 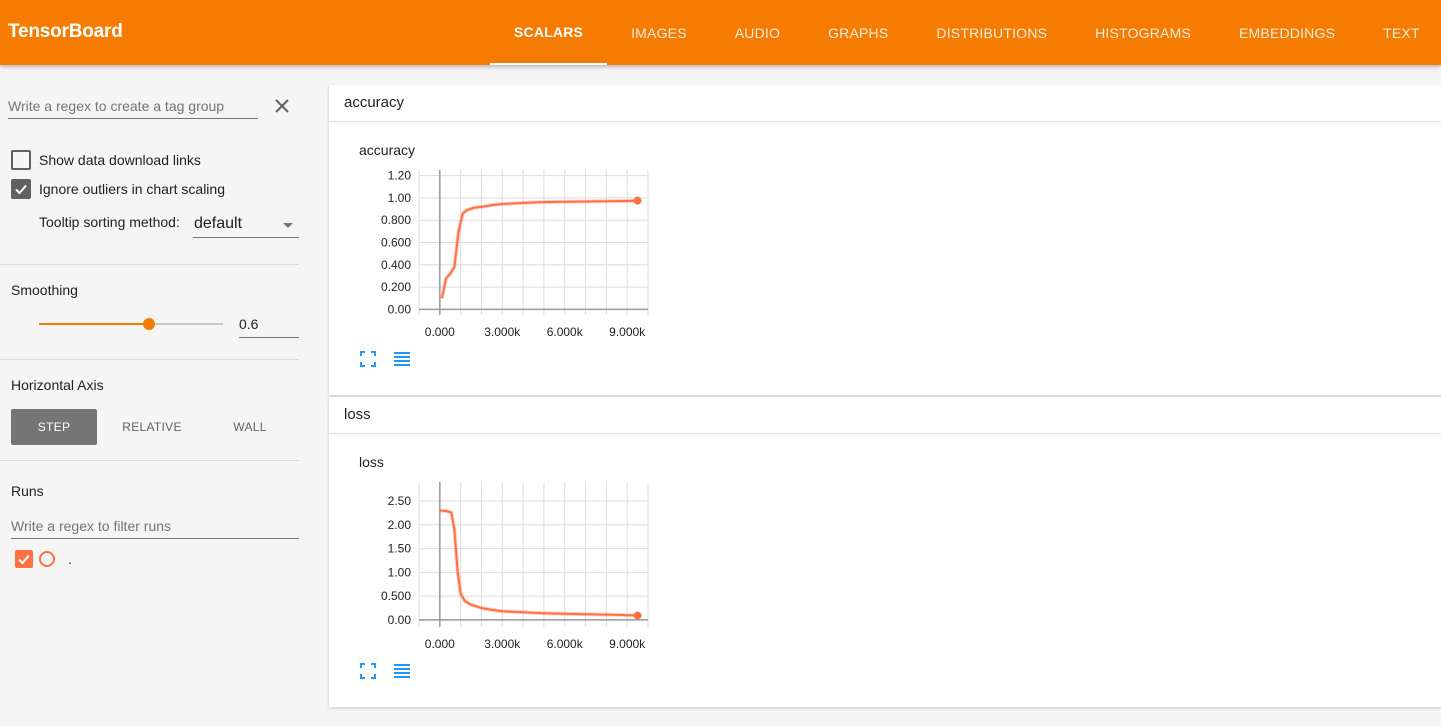 What do you see at coordinates (400, 176) in the screenshot?
I see `y-tick-label: 1.20` at bounding box center [400, 176].